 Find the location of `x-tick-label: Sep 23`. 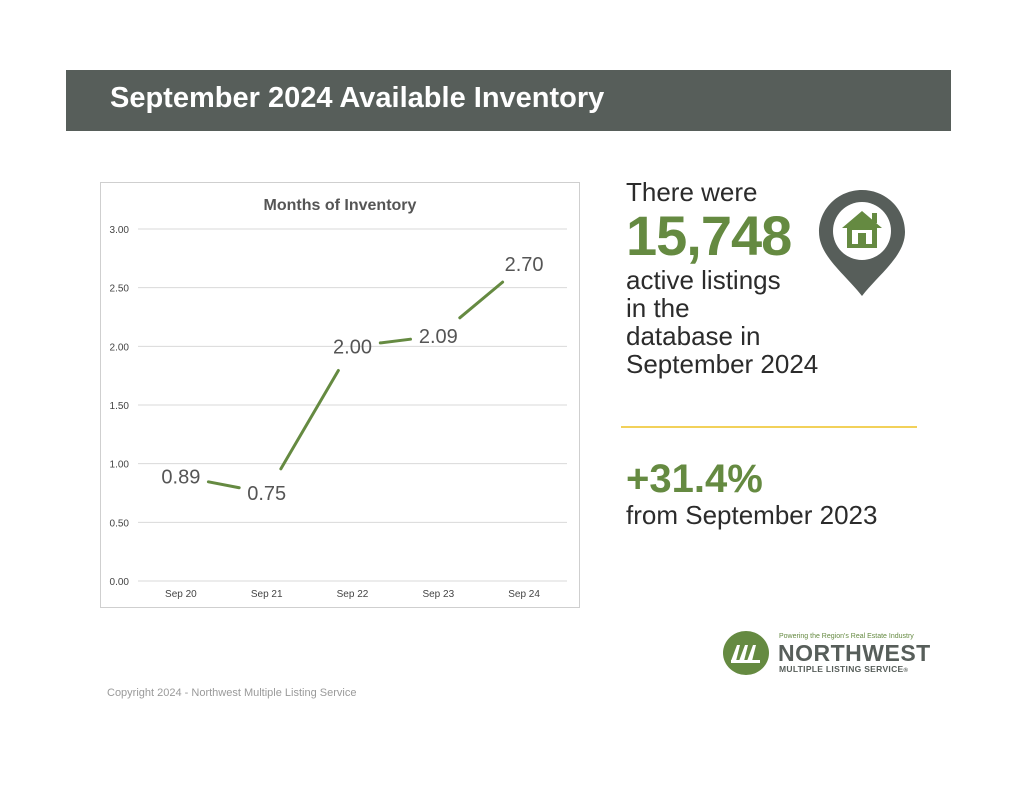

x-tick-label: Sep 23 is located at coordinates (438, 594).